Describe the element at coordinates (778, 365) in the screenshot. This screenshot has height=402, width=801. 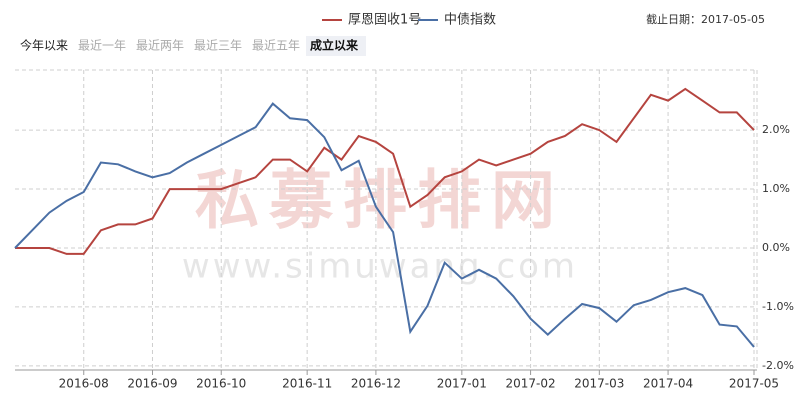
I see `y-tick-label: -2.0%` at that location.